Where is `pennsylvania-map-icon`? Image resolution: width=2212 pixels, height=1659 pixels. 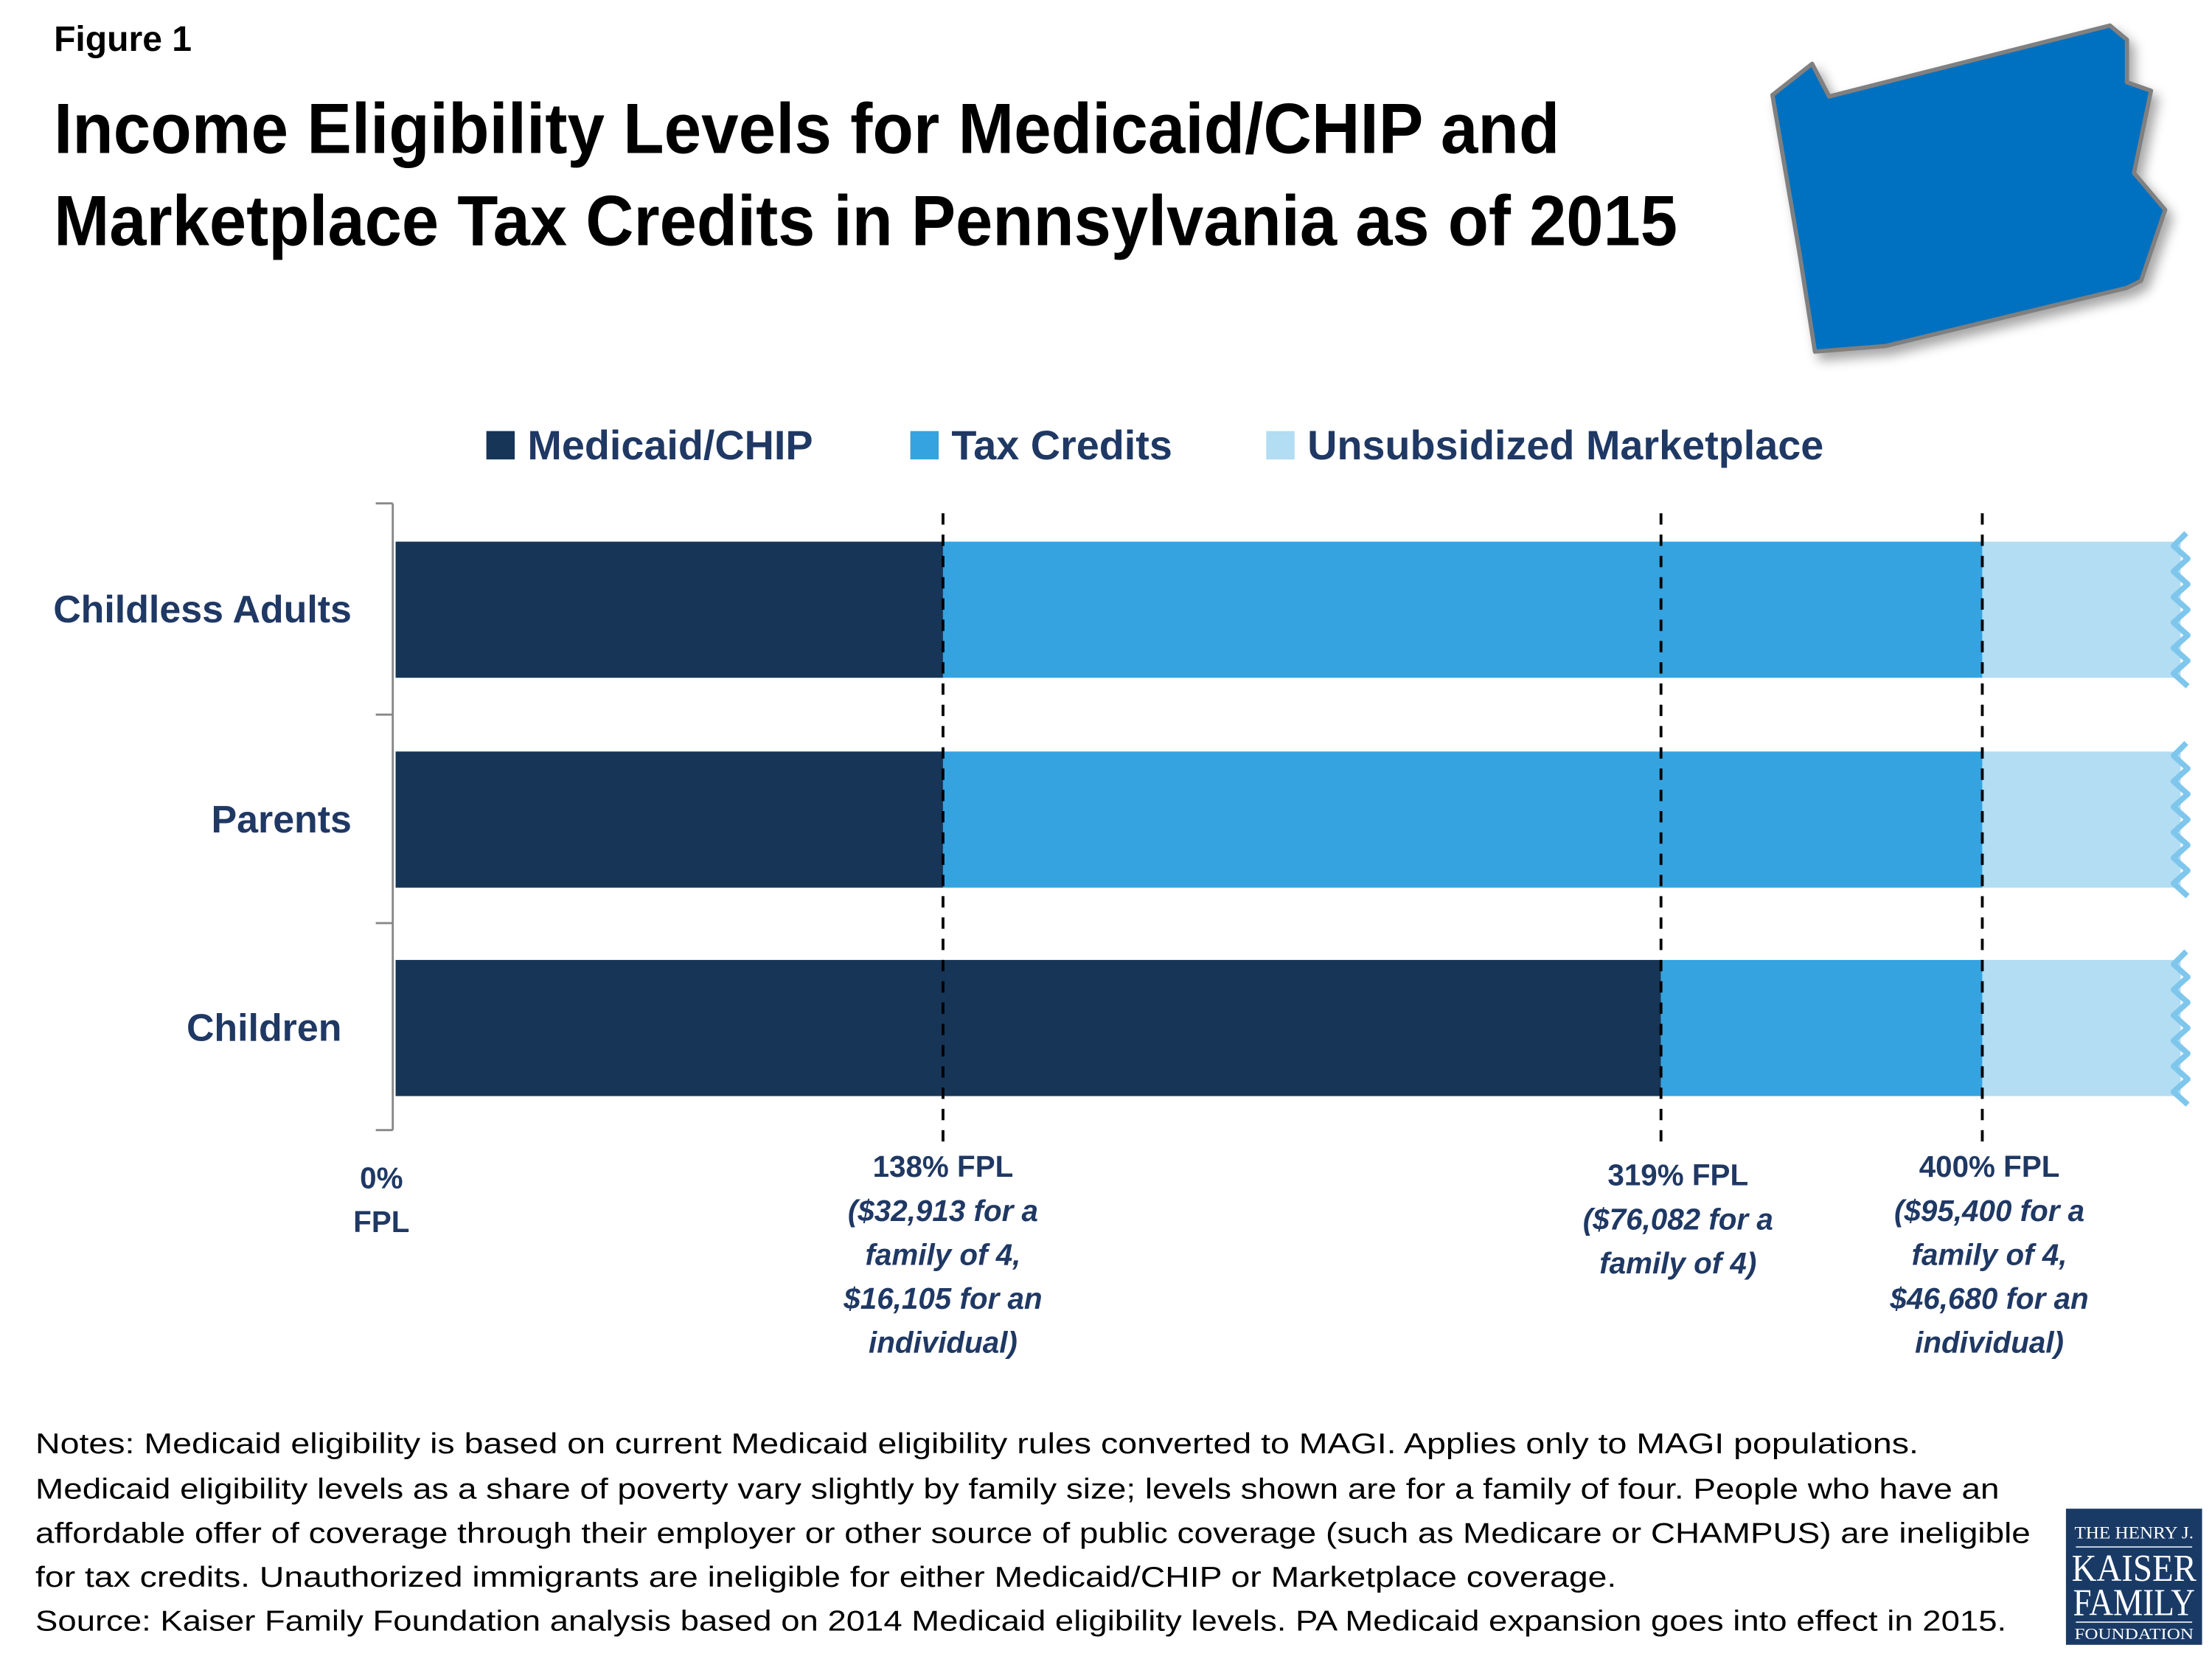
pennsylvania-map-icon is located at coordinates (1969, 188).